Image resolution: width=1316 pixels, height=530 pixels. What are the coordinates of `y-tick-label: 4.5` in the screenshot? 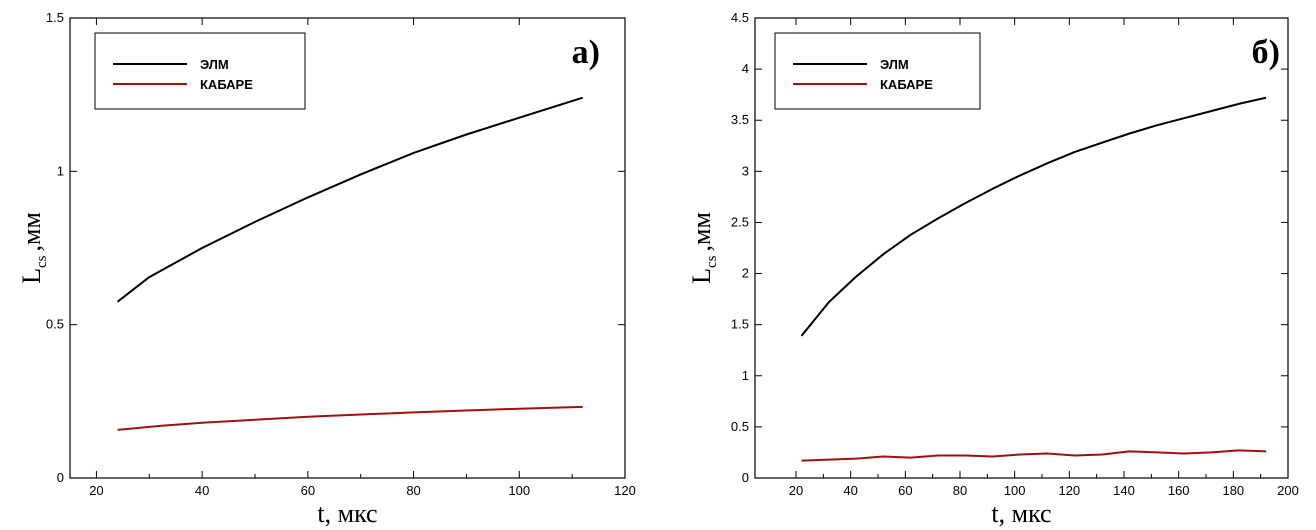 It's located at (740, 17).